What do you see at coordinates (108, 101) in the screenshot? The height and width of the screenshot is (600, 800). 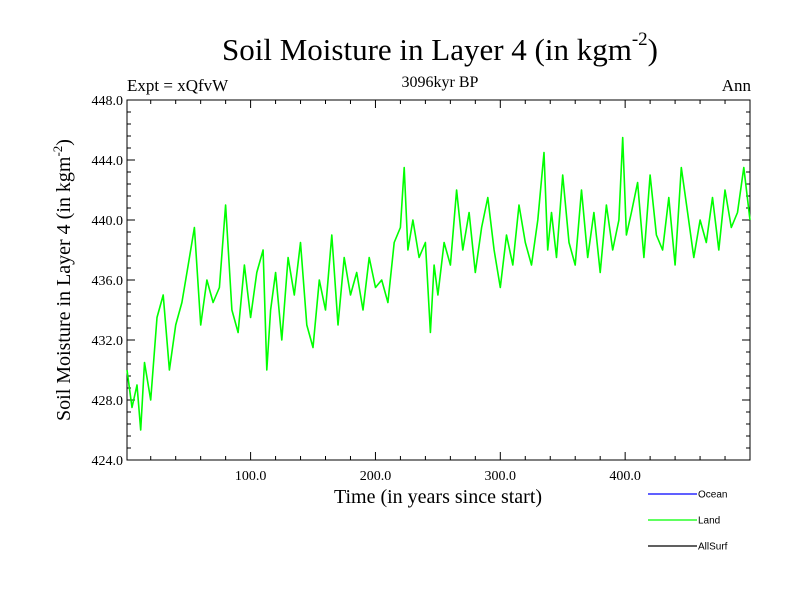 I see `y-tick-label: 448.0` at bounding box center [108, 101].